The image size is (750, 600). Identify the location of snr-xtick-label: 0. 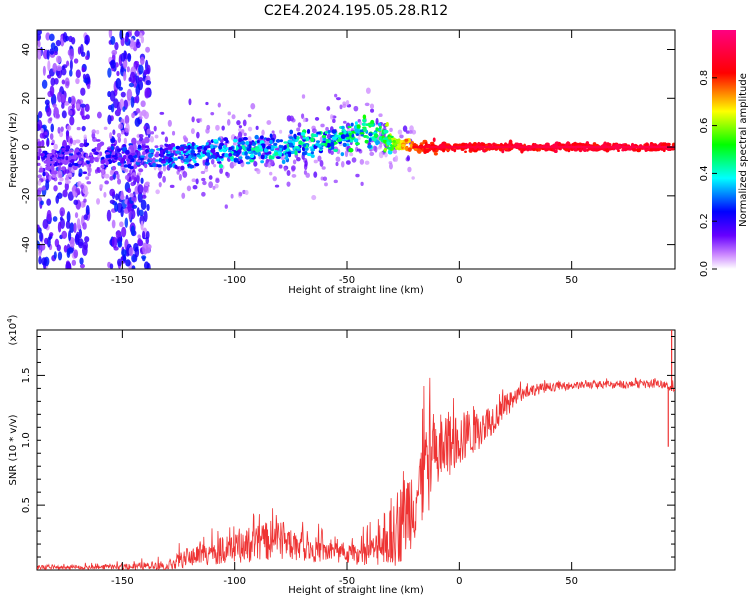
(459, 581).